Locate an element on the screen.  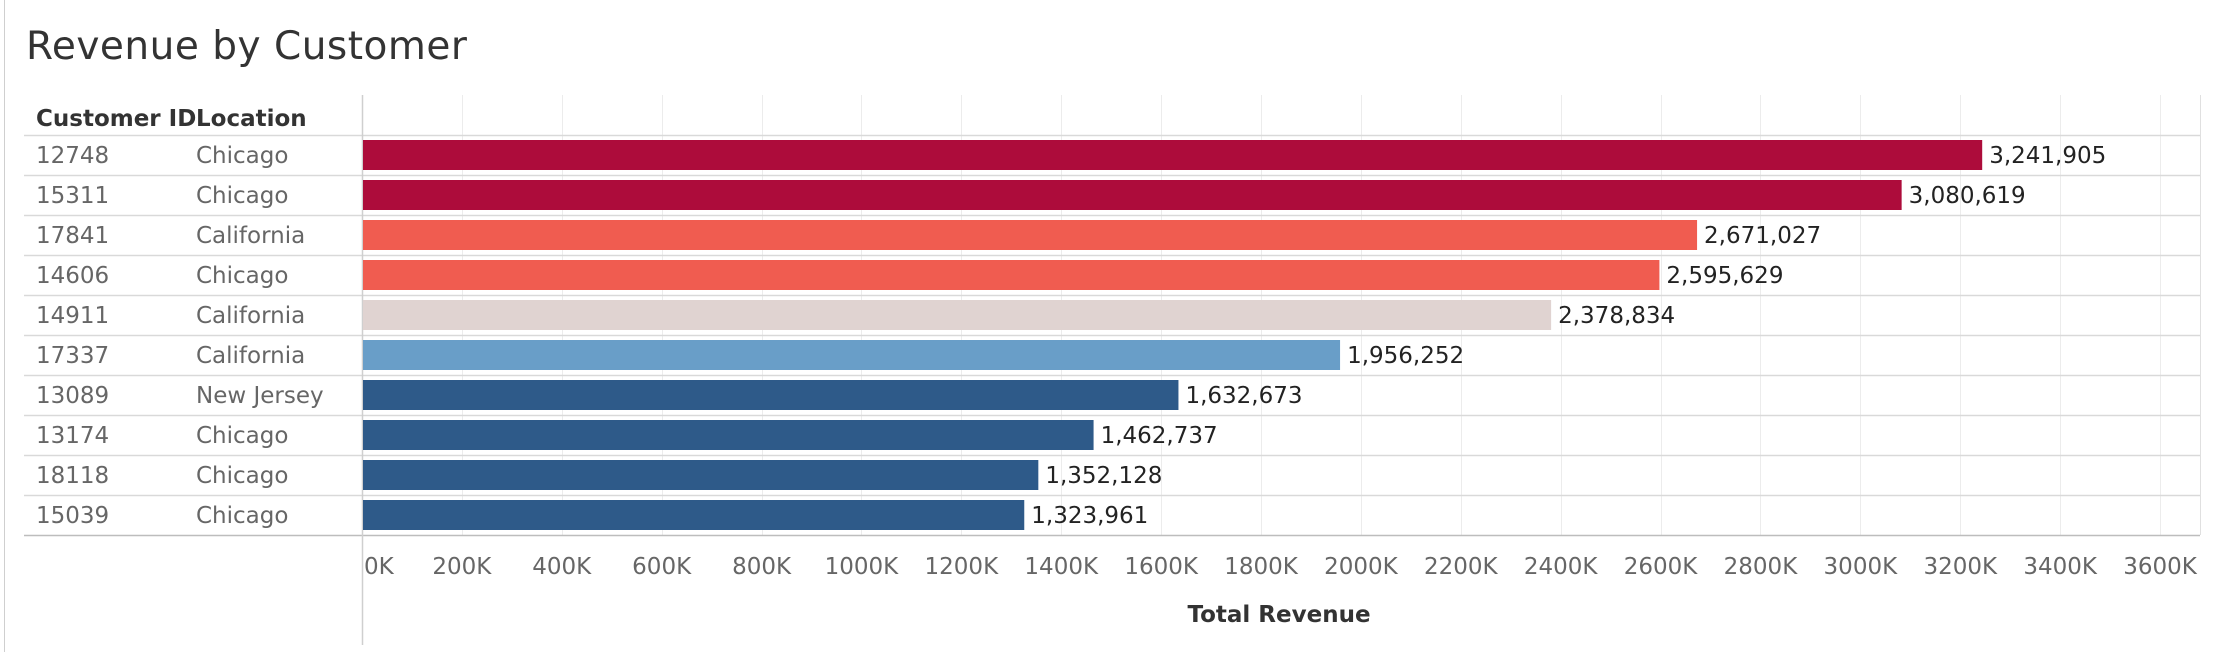
x-tick-label: 600K is located at coordinates (662, 567).